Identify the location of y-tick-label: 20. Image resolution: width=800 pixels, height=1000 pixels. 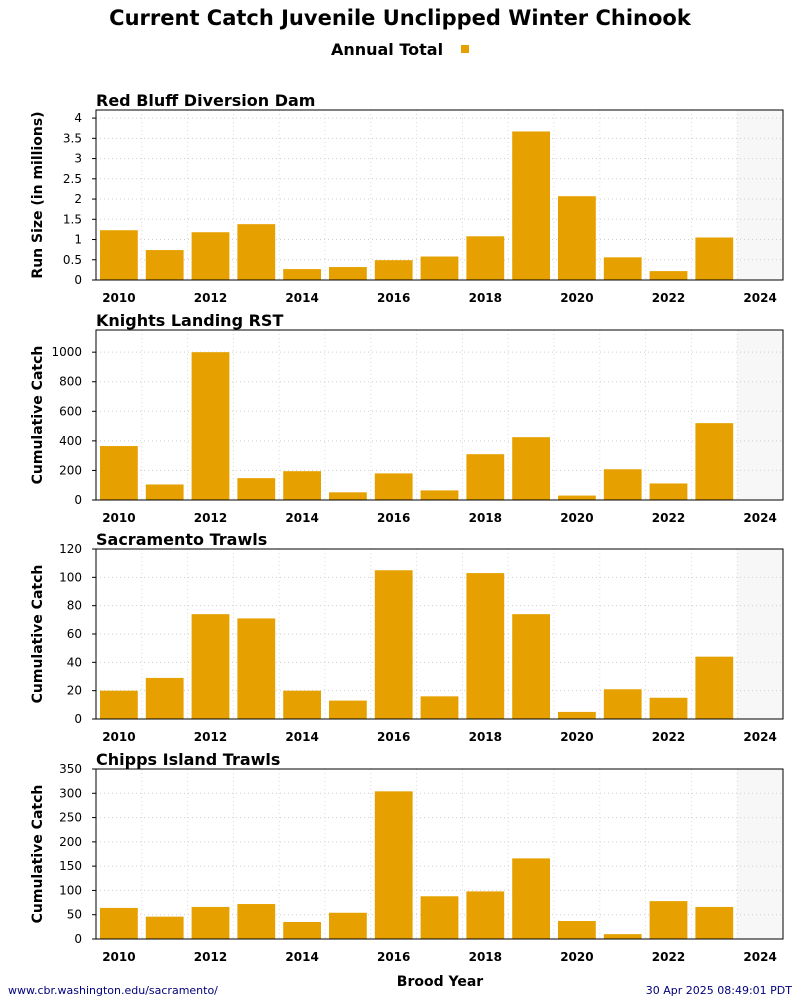
(74, 691).